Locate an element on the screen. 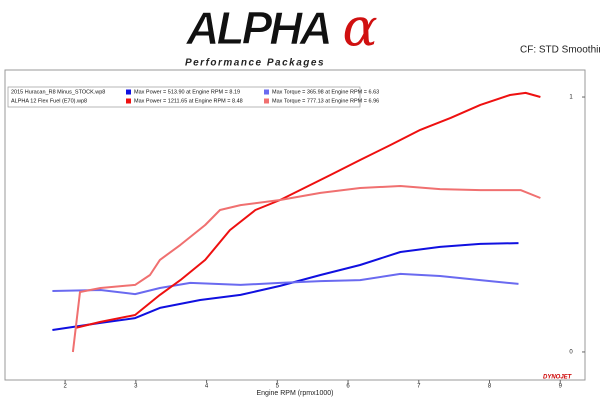 The image size is (600, 400). y-tick-label: 0 is located at coordinates (571, 353).